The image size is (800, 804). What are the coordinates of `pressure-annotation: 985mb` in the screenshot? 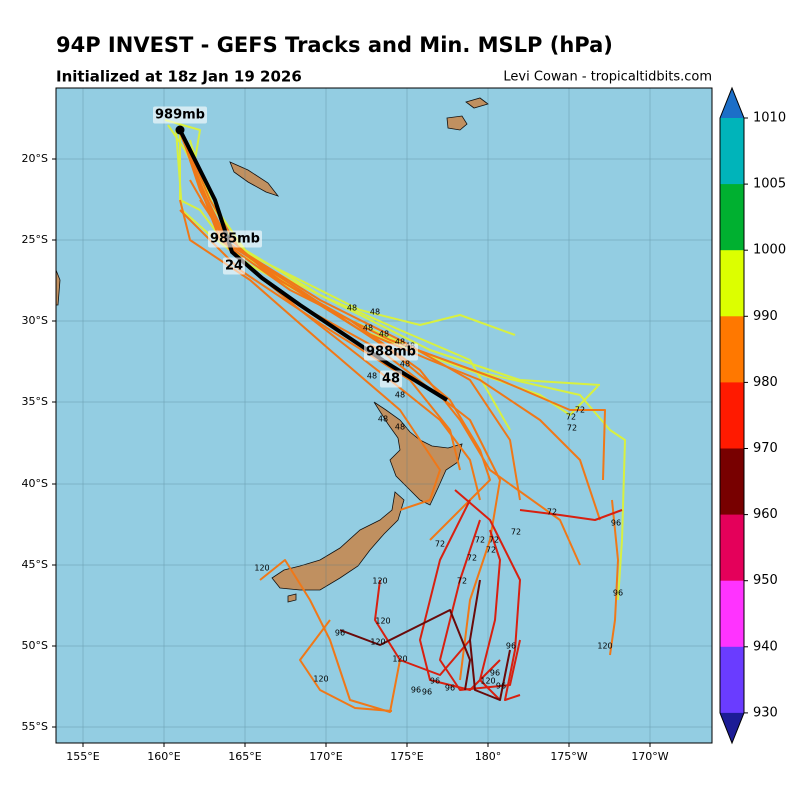 It's located at (235, 239).